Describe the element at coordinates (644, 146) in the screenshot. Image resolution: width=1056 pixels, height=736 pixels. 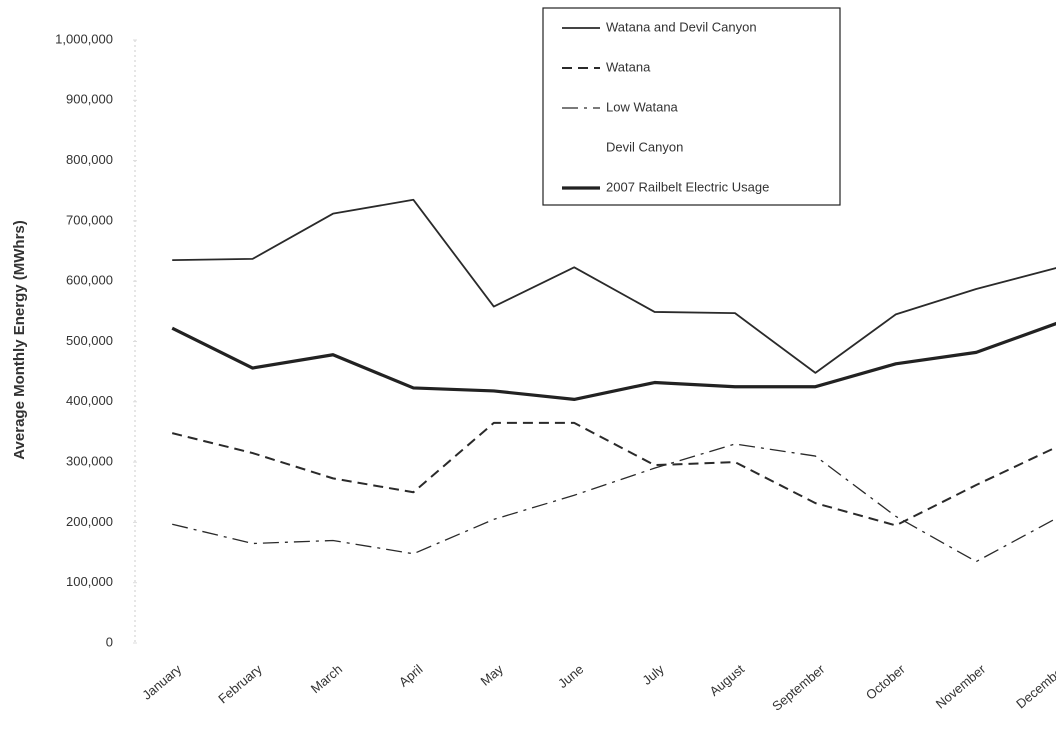
I see `legend-label: Devil Canyon` at that location.